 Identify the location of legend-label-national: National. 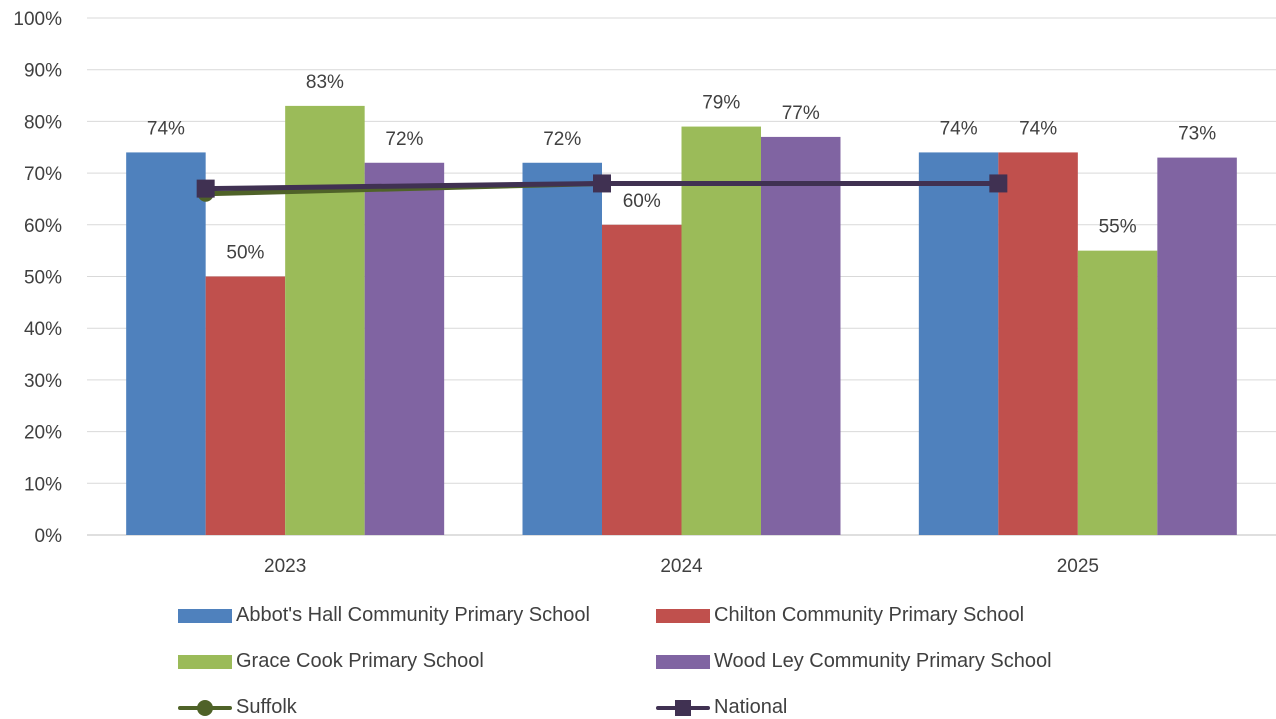
(751, 707).